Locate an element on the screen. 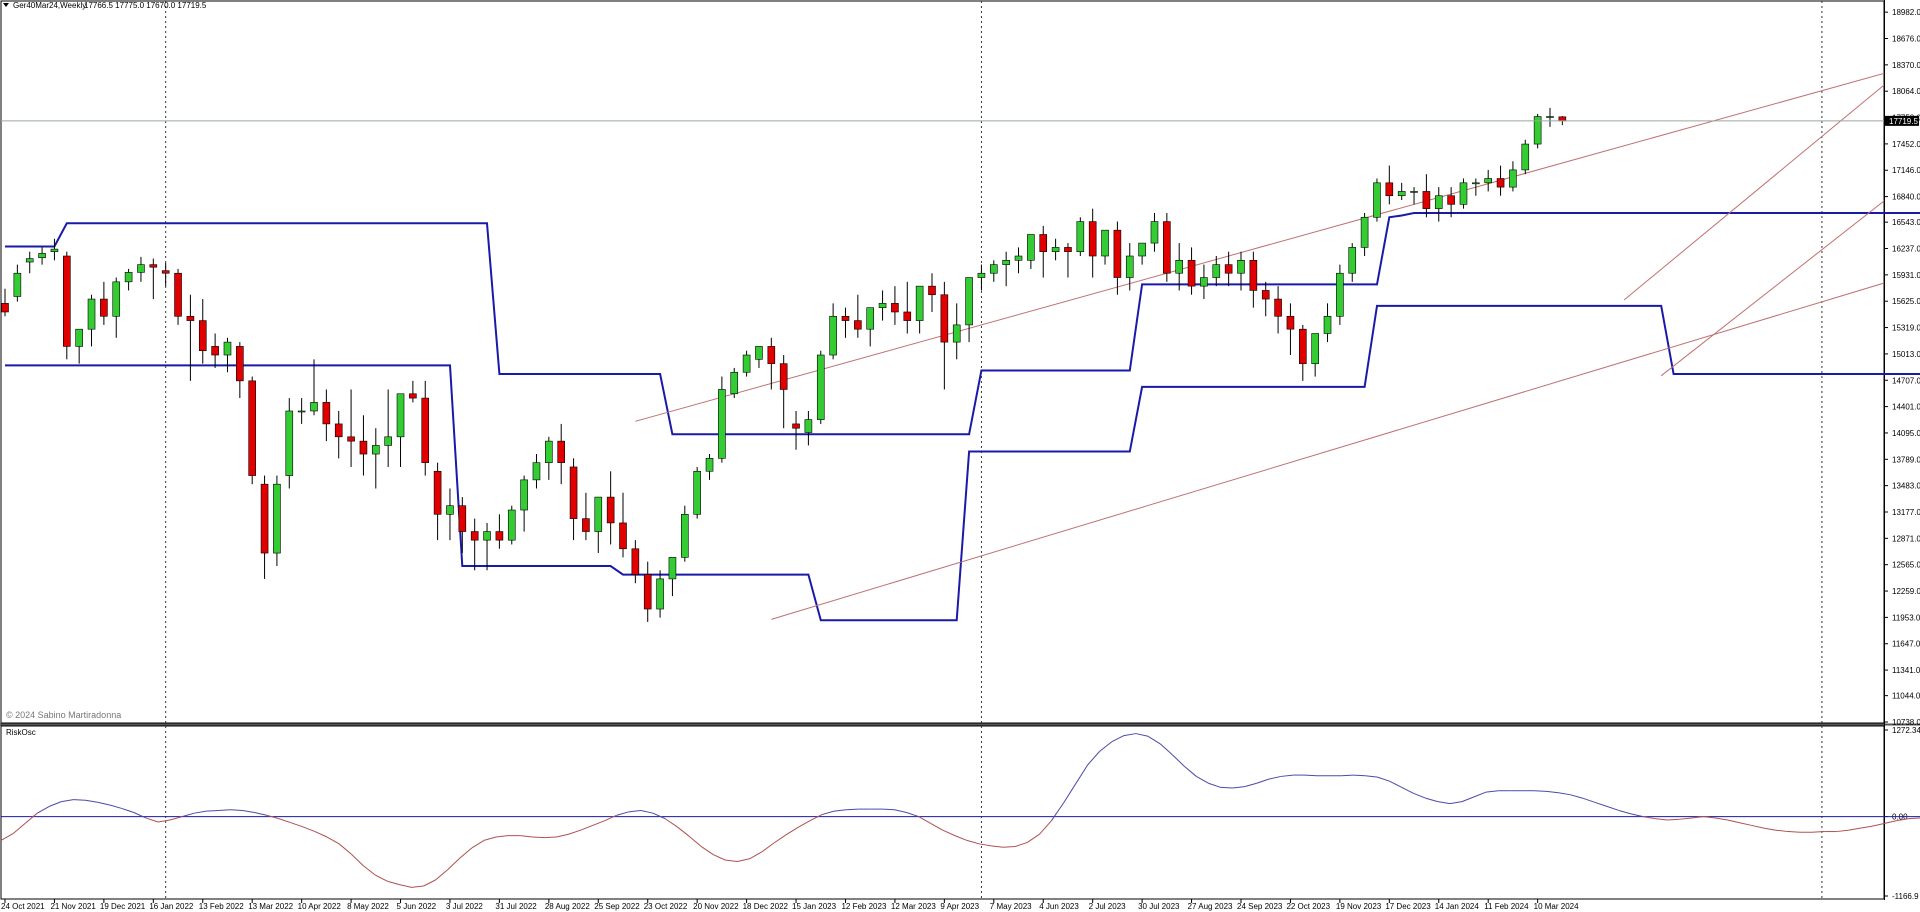  y-tick-label: 16840.0 is located at coordinates (1906, 197).